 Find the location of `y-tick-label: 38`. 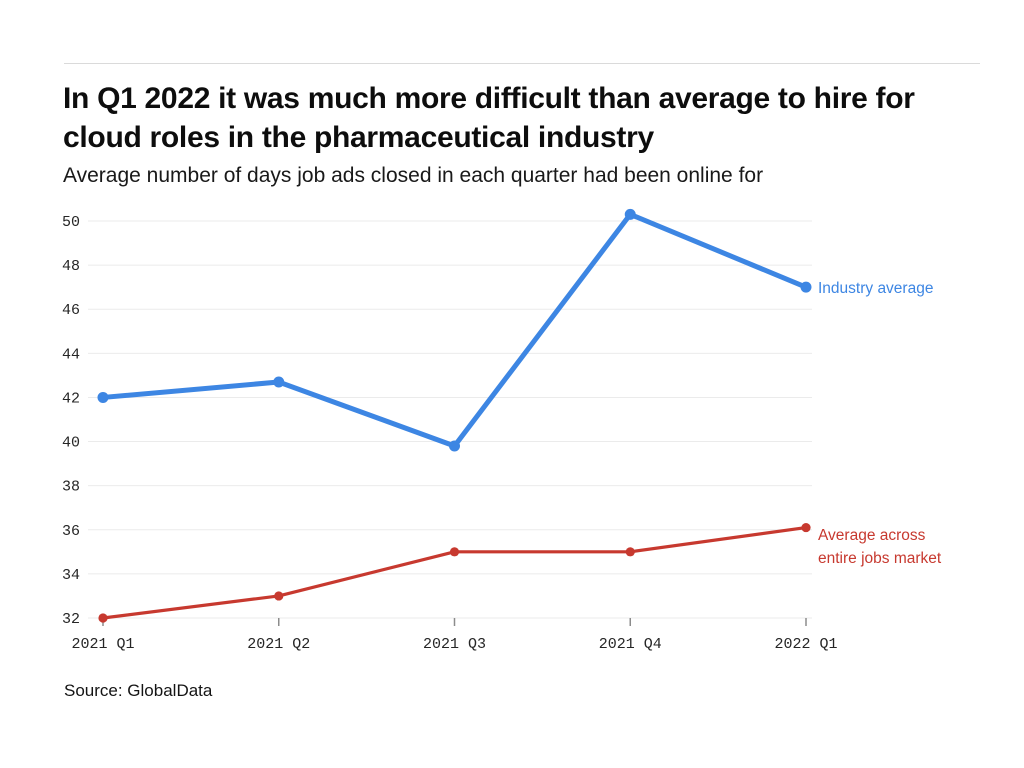

y-tick-label: 38 is located at coordinates (71, 487).